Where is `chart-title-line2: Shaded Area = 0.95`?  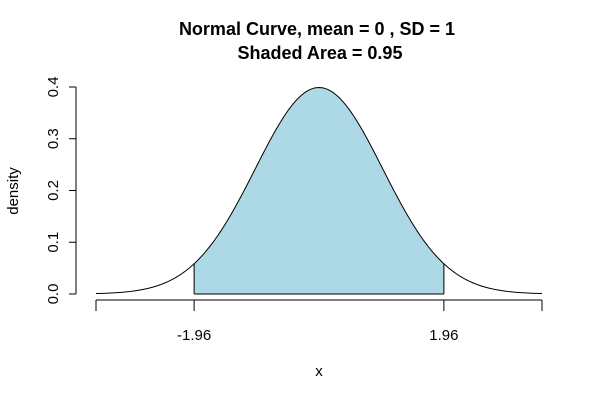 chart-title-line2: Shaded Area = 0.95 is located at coordinates (320, 53).